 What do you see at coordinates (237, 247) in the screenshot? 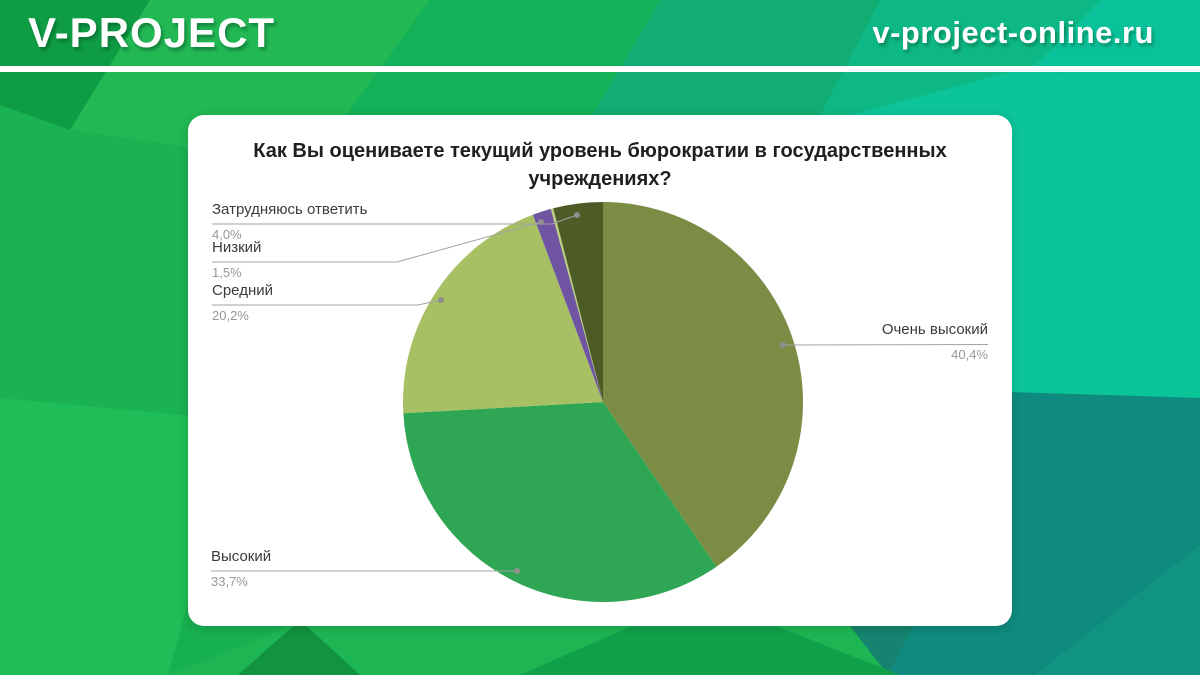
I see `callout-label: Низкий` at bounding box center [237, 247].